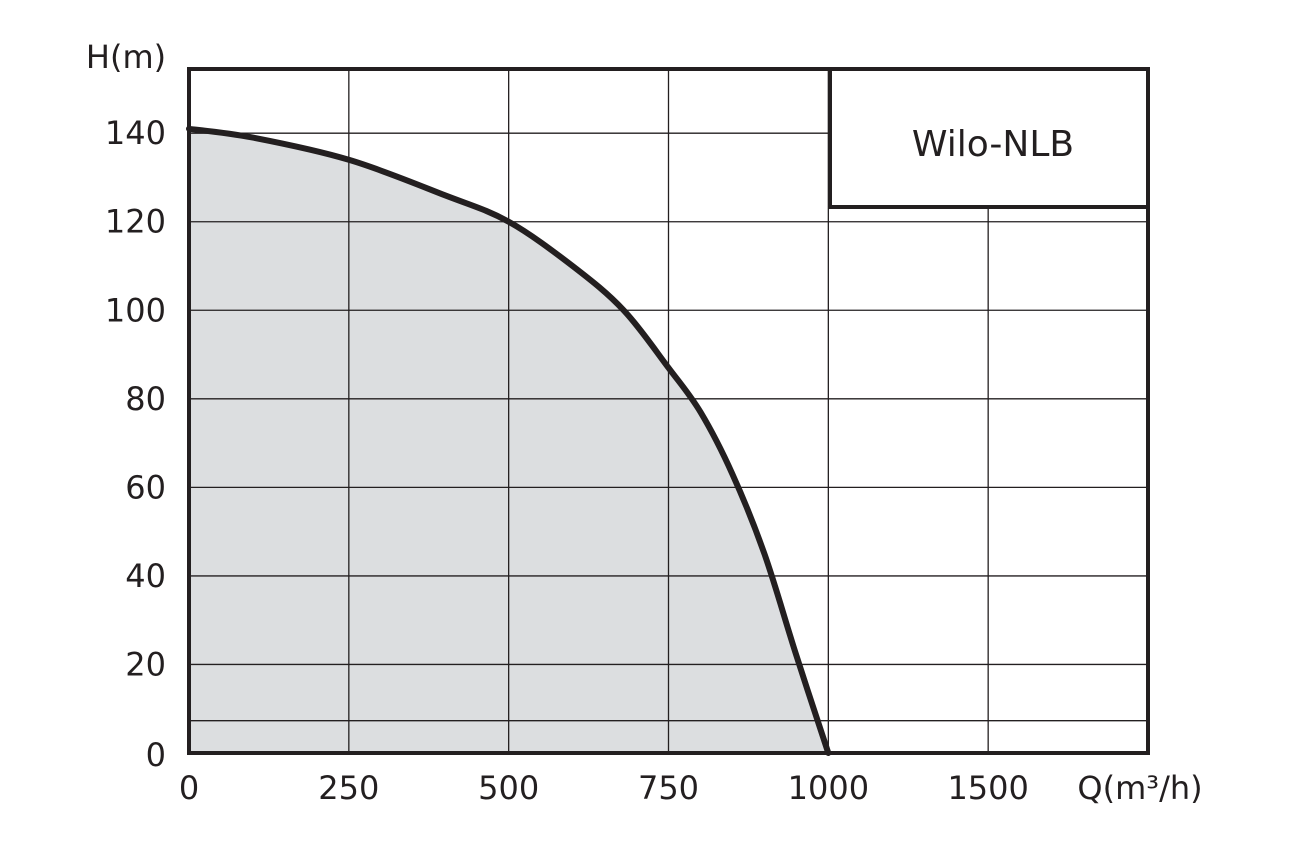 This screenshot has height=865, width=1304. I want to click on legend: Wilo-NLB, so click(989, 138).